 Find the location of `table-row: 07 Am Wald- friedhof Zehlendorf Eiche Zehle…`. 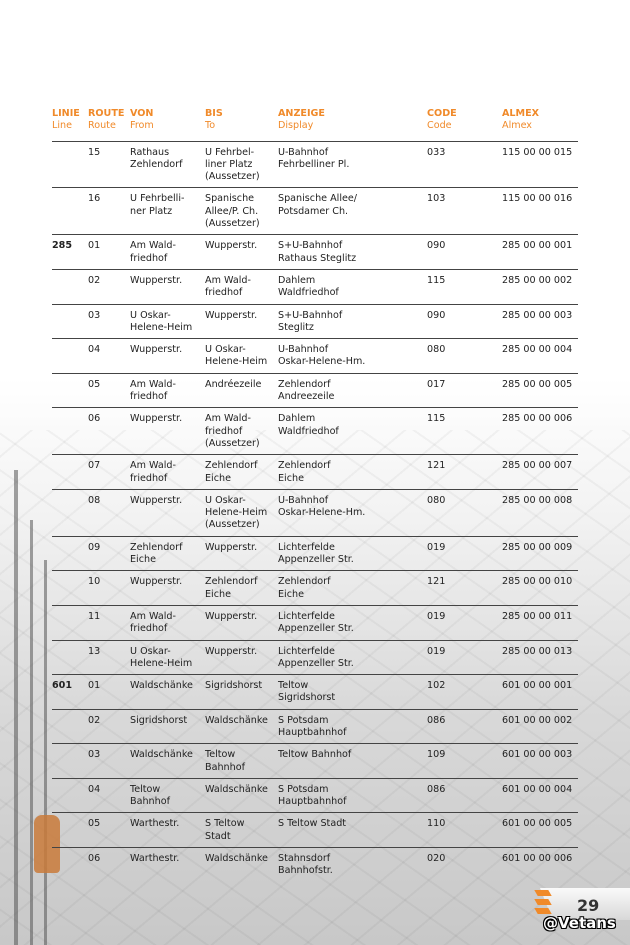

table-row: 07 Am Wald- friedhof Zehlendorf Eiche Zehle… is located at coordinates (315, 472).